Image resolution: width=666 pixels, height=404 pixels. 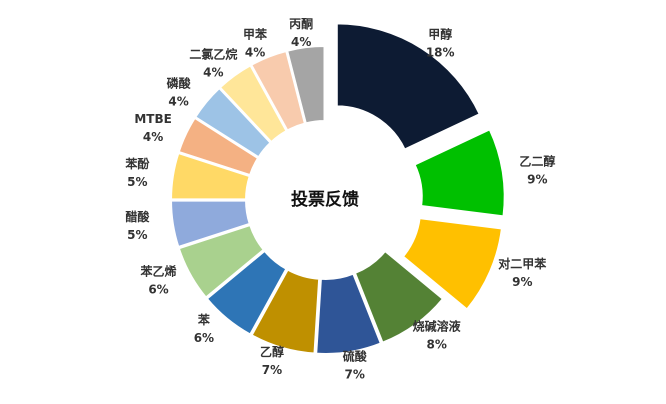 What do you see at coordinates (272, 351) in the screenshot?
I see `category-label: 乙醇` at bounding box center [272, 351].